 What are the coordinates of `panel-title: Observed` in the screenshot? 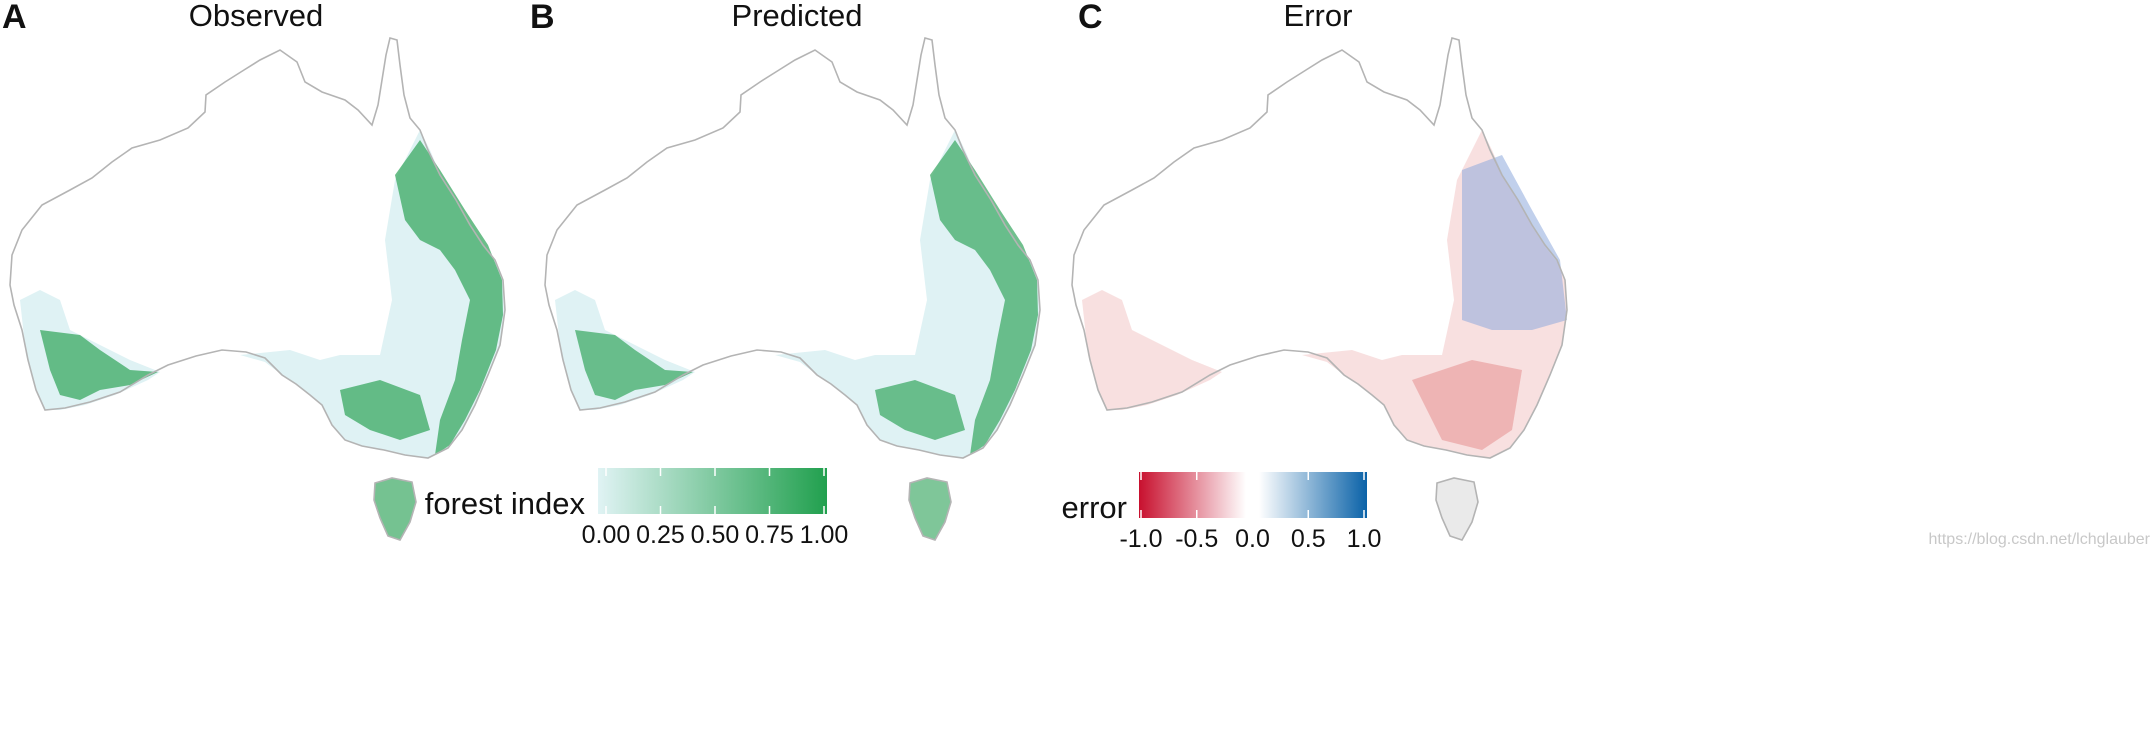 It's located at (256, 16).